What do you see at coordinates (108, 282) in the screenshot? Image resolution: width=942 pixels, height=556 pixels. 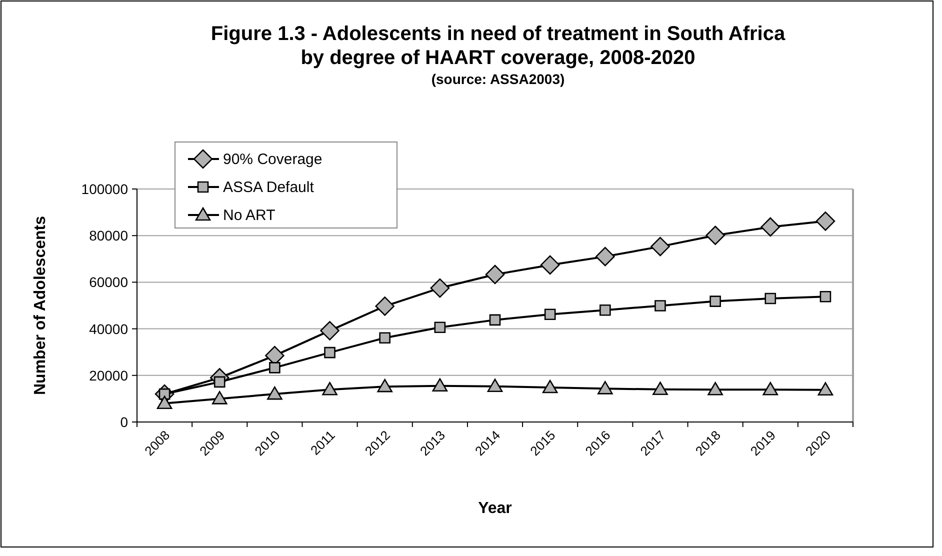 I see `y-tick-label: 60000` at bounding box center [108, 282].